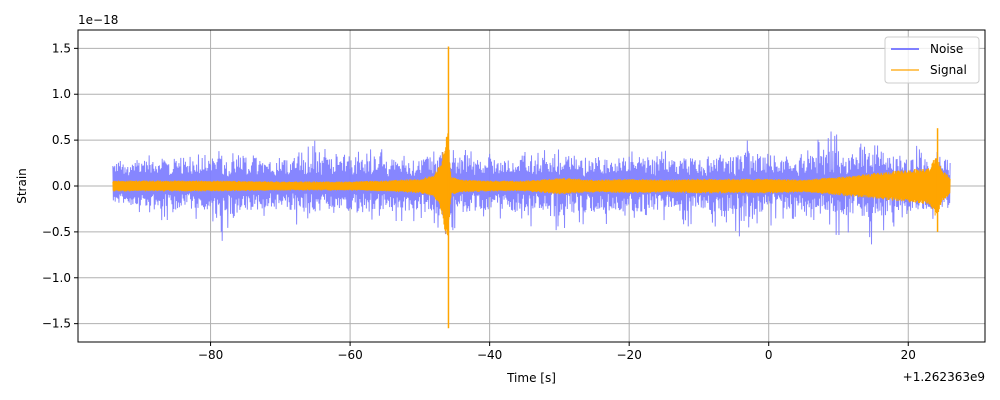  Describe the element at coordinates (629, 355) in the screenshot. I see `x-tick-label: −20` at that location.